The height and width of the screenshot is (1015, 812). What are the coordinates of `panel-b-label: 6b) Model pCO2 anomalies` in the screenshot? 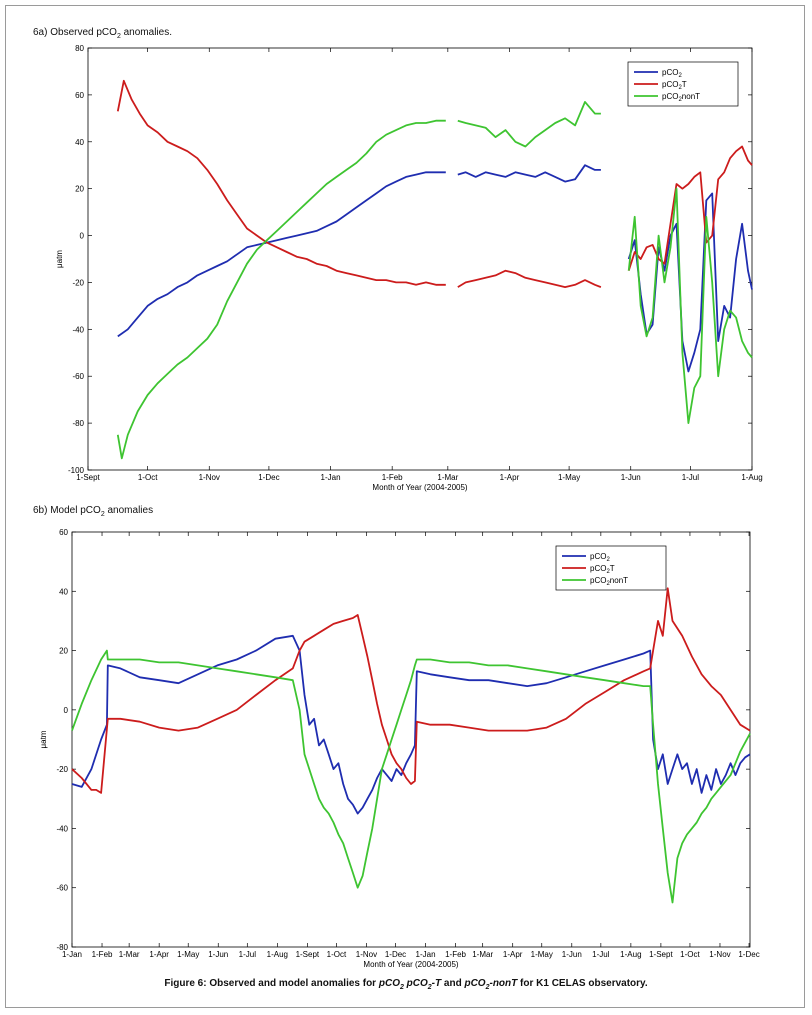 It's located at (93, 511).